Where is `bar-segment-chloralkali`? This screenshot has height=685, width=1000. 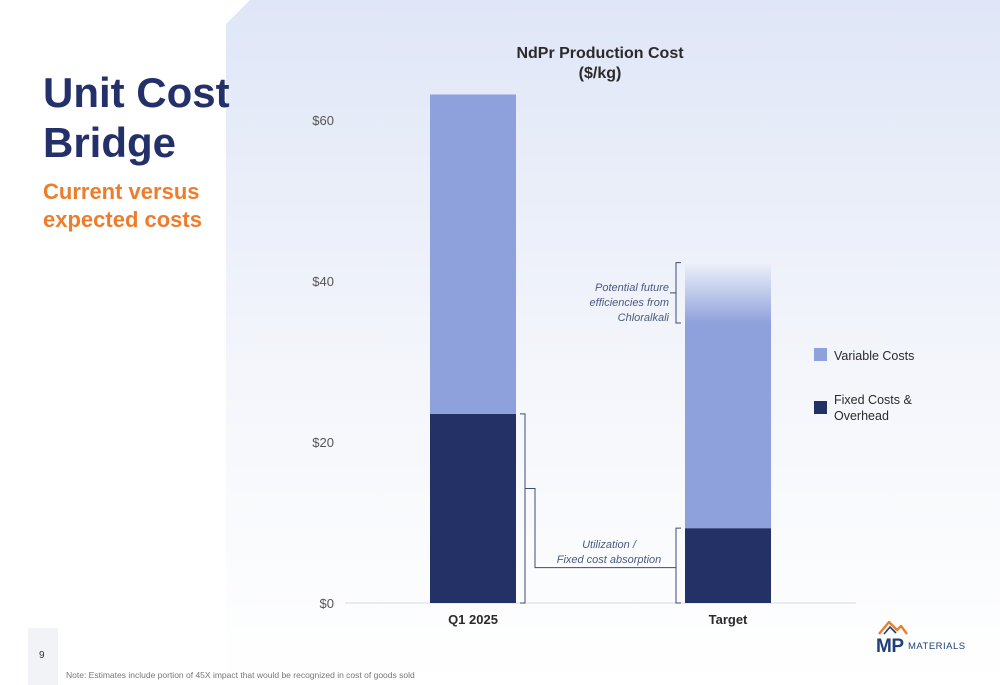
bar-segment-chloralkali is located at coordinates (728, 292).